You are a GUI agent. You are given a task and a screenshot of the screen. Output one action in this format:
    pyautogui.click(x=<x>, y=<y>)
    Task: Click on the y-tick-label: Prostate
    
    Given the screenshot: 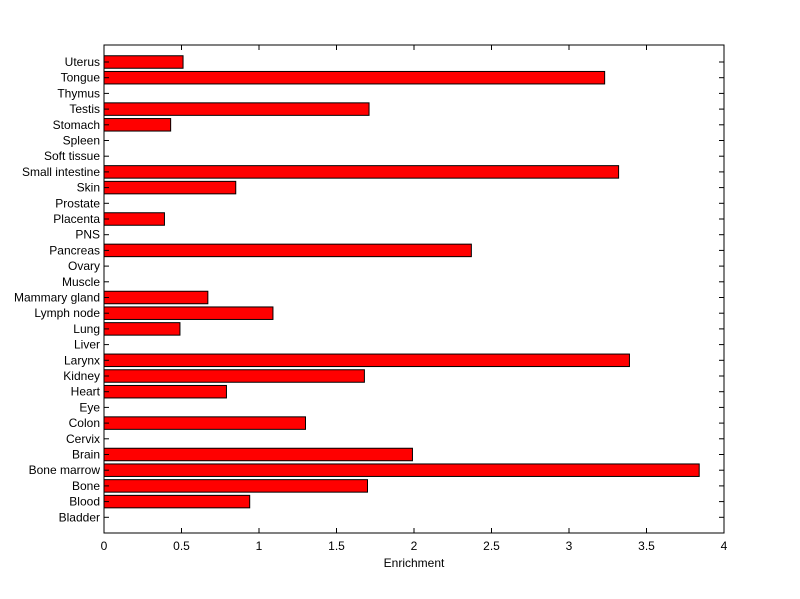 What is the action you would take?
    pyautogui.click(x=77, y=203)
    